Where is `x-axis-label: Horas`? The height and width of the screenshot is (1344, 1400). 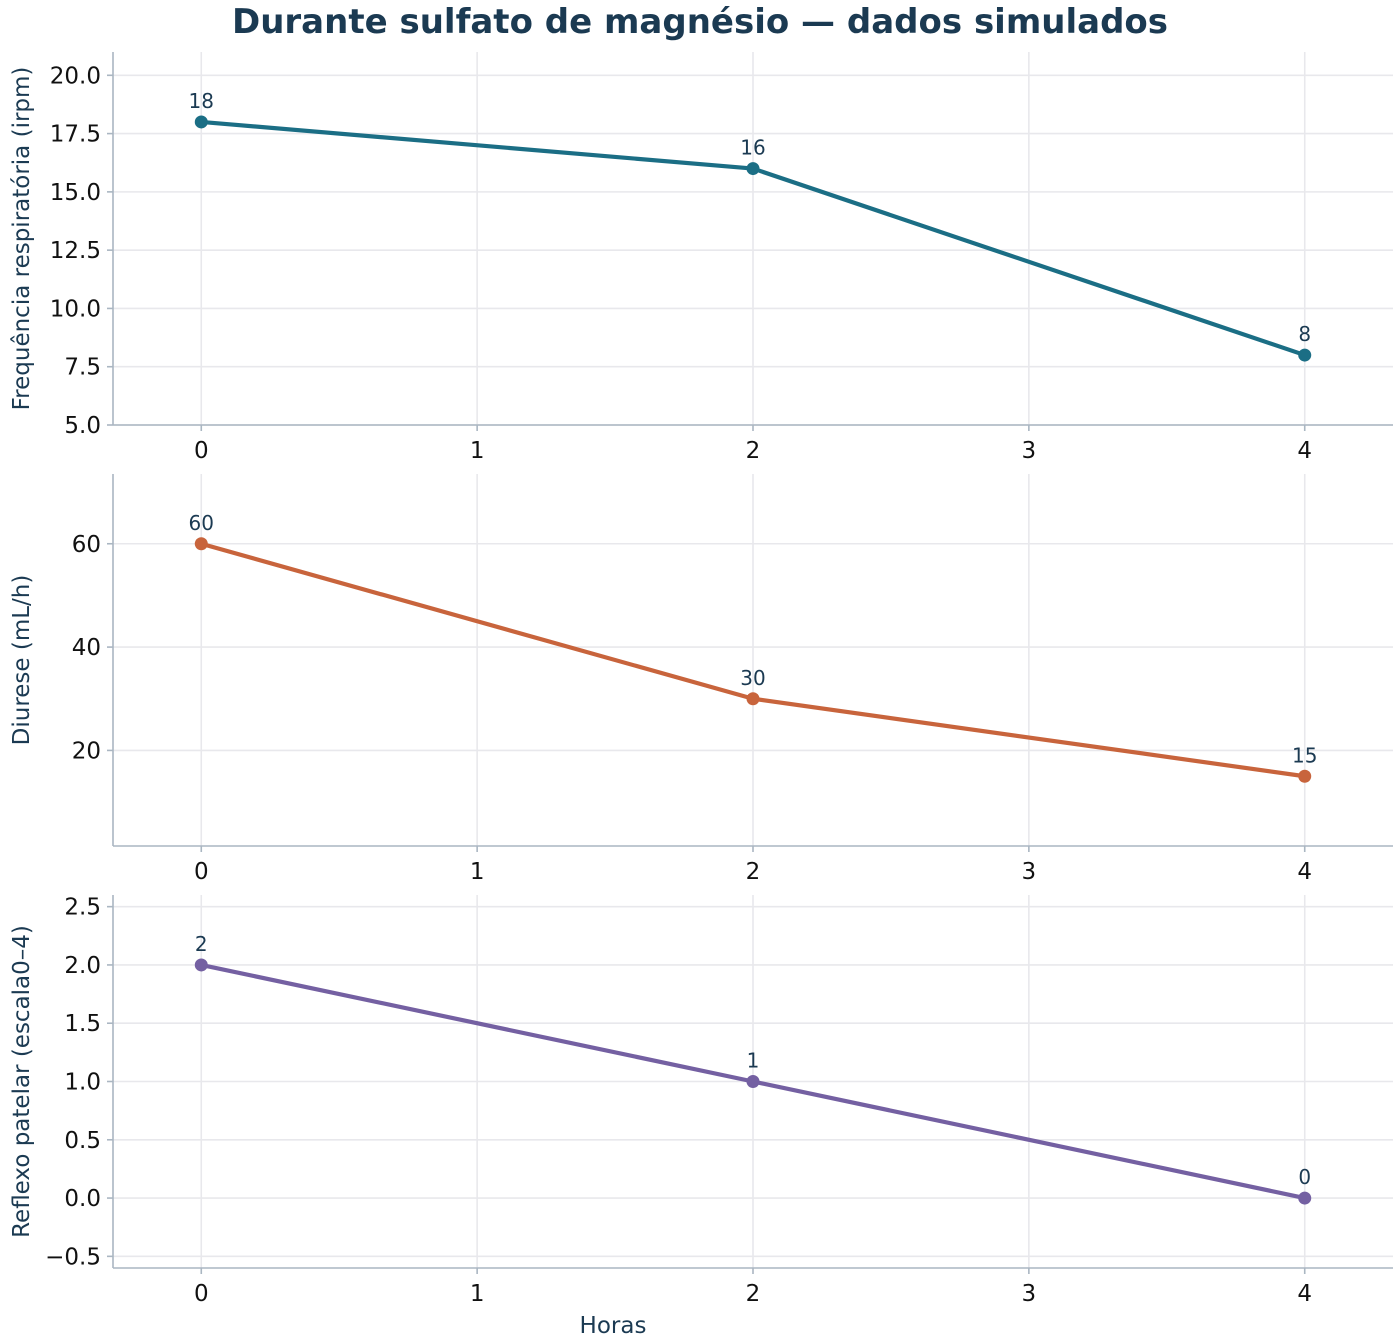 x-axis-label: Horas is located at coordinates (613, 1326).